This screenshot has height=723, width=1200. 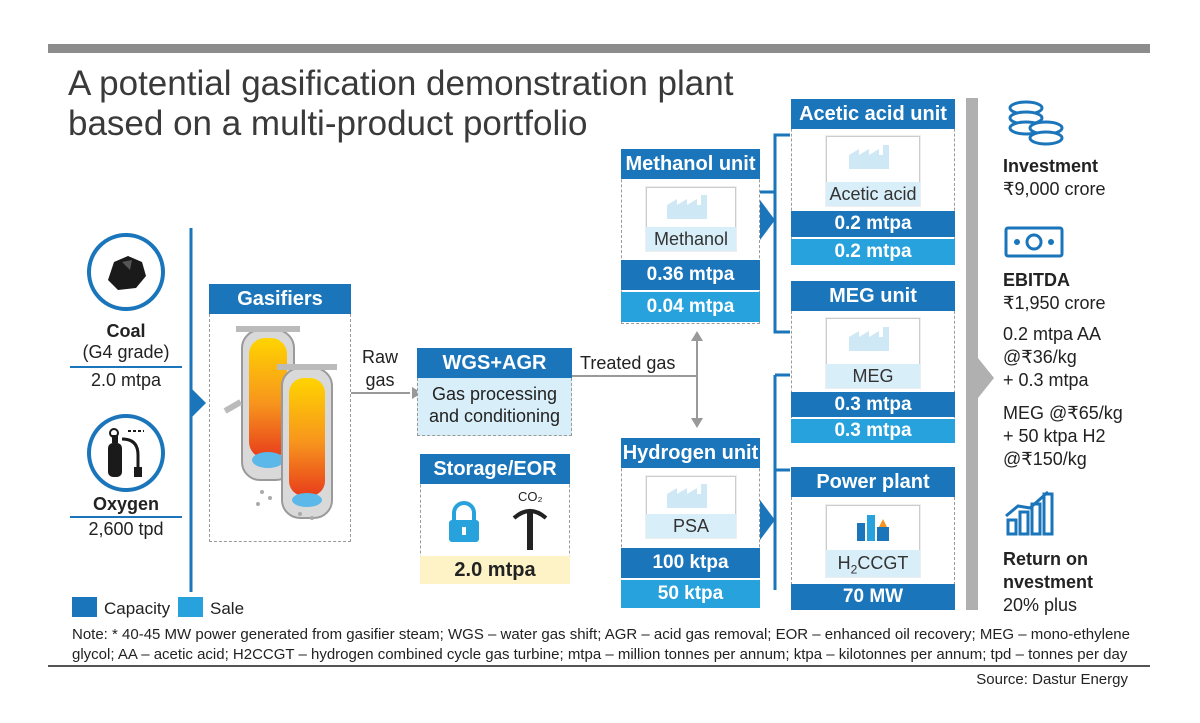 I want to click on power-product-label: H2CCGT, so click(x=873, y=563).